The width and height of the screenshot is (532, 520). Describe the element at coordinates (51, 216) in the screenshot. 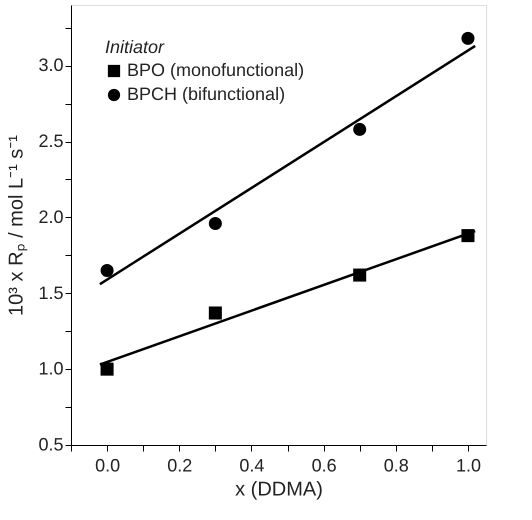

I see `y-tick-label: 2.0` at that location.